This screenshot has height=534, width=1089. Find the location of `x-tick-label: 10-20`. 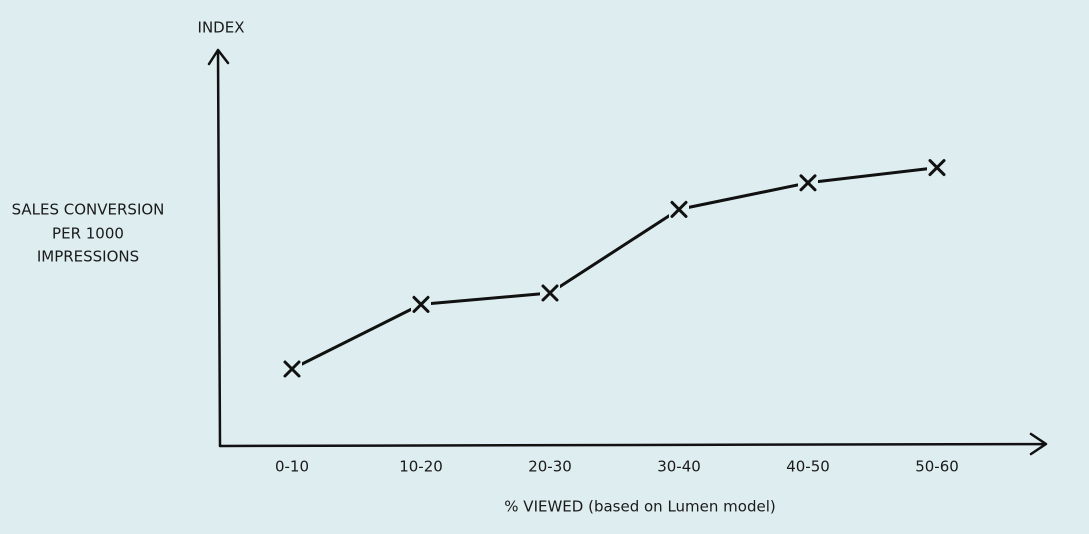

x-tick-label: 10-20 is located at coordinates (421, 467).